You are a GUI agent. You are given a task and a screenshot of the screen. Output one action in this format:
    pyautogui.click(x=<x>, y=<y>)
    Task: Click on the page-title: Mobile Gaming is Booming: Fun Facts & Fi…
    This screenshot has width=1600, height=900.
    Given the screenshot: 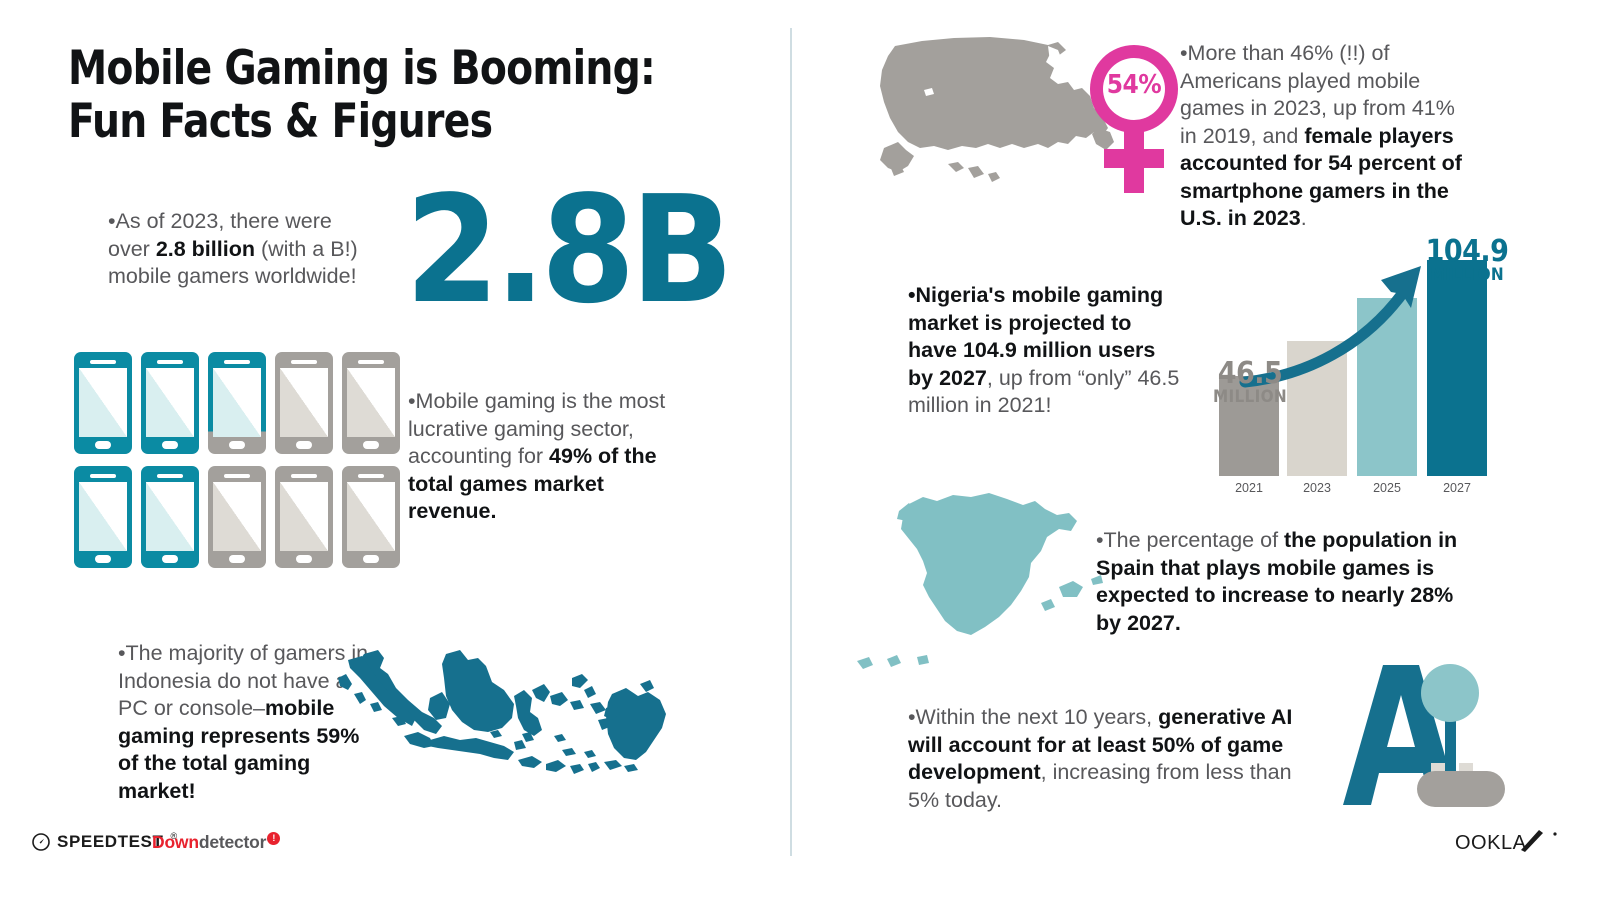 What is the action you would take?
    pyautogui.click(x=393, y=95)
    